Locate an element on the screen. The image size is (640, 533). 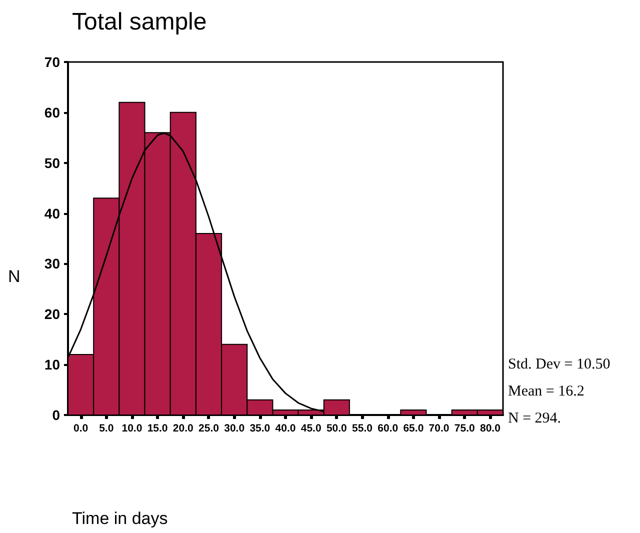
x-tick-label: 55.0 is located at coordinates (362, 428).